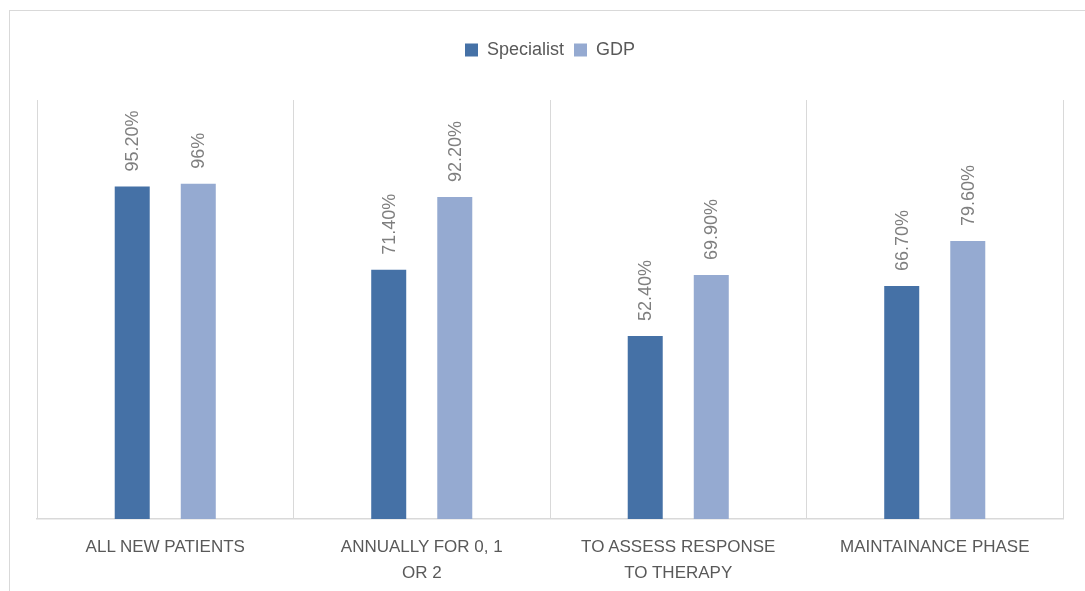  What do you see at coordinates (616, 48) in the screenshot?
I see `legend-label: GDP` at bounding box center [616, 48].